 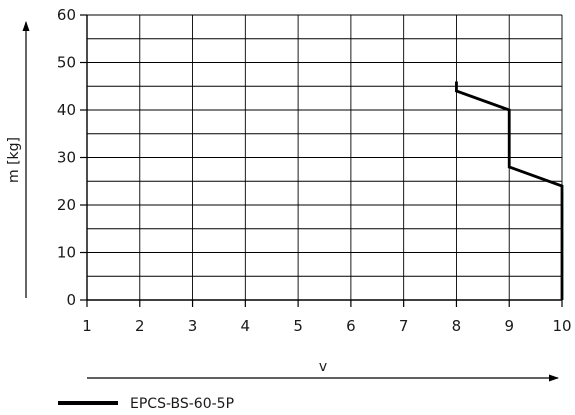 What do you see at coordinates (404, 326) in the screenshot?
I see `x-tick-label: 7` at bounding box center [404, 326].